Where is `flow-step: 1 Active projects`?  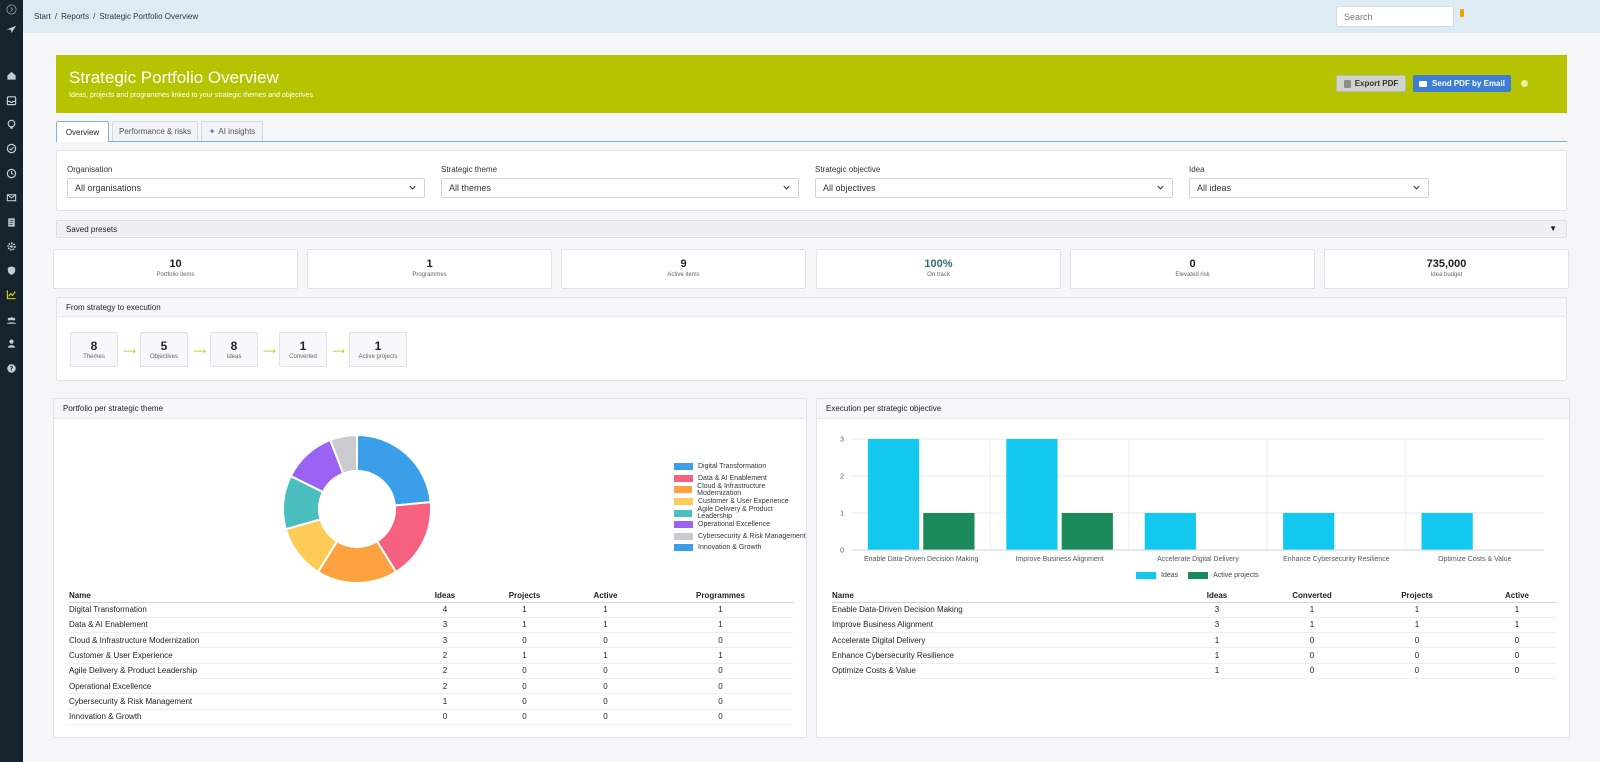
flow-step: 1 Active projects is located at coordinates (378, 349).